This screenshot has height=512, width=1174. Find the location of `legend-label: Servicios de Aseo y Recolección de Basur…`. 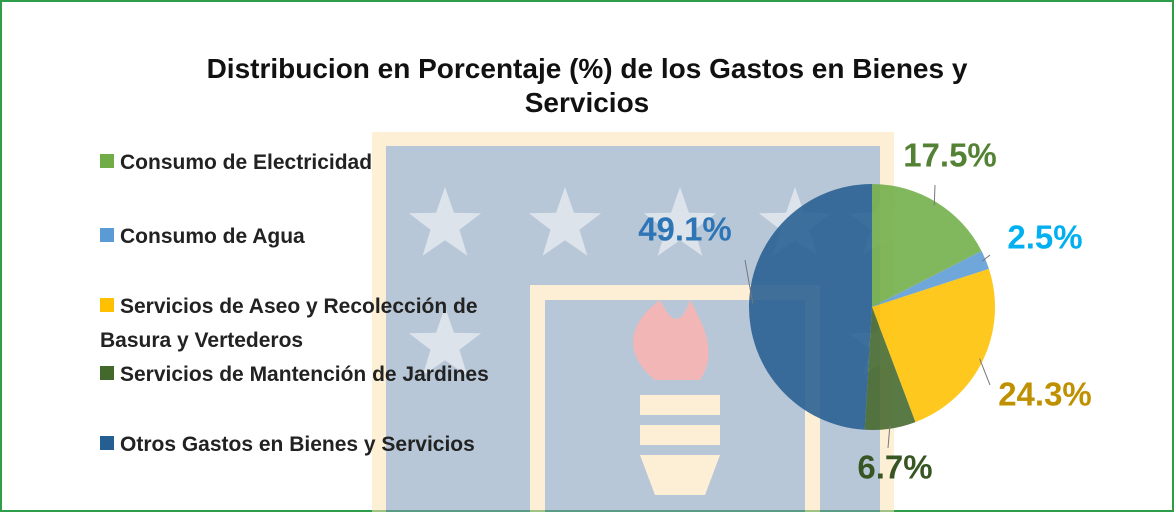

legend-label: Servicios de Aseo y Recolección de Basur… is located at coordinates (289, 323).